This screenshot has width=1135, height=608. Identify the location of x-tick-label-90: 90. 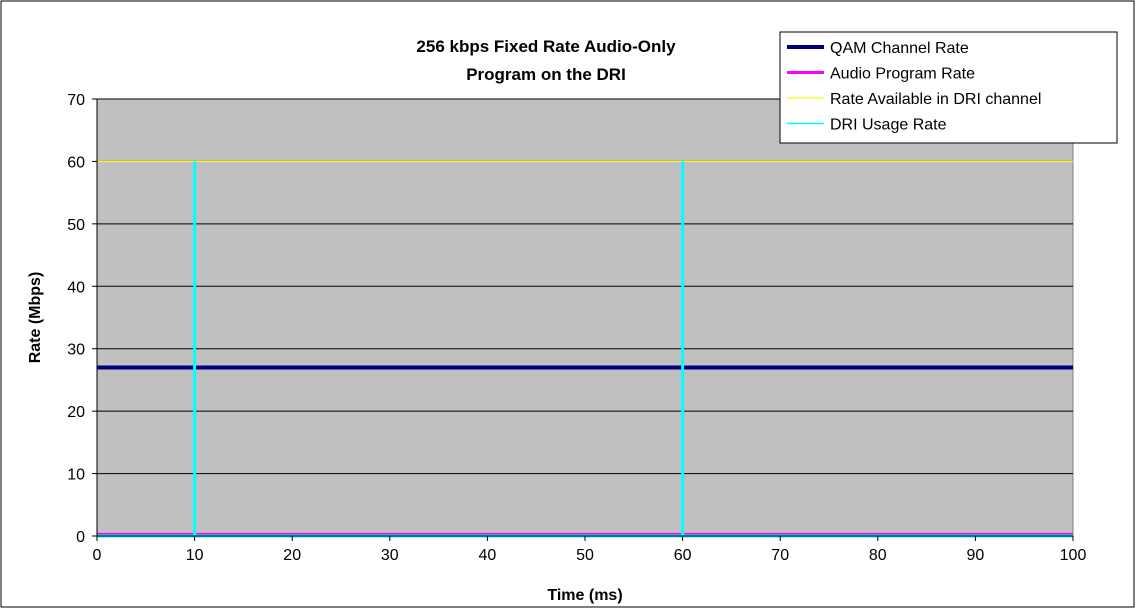
(976, 555).